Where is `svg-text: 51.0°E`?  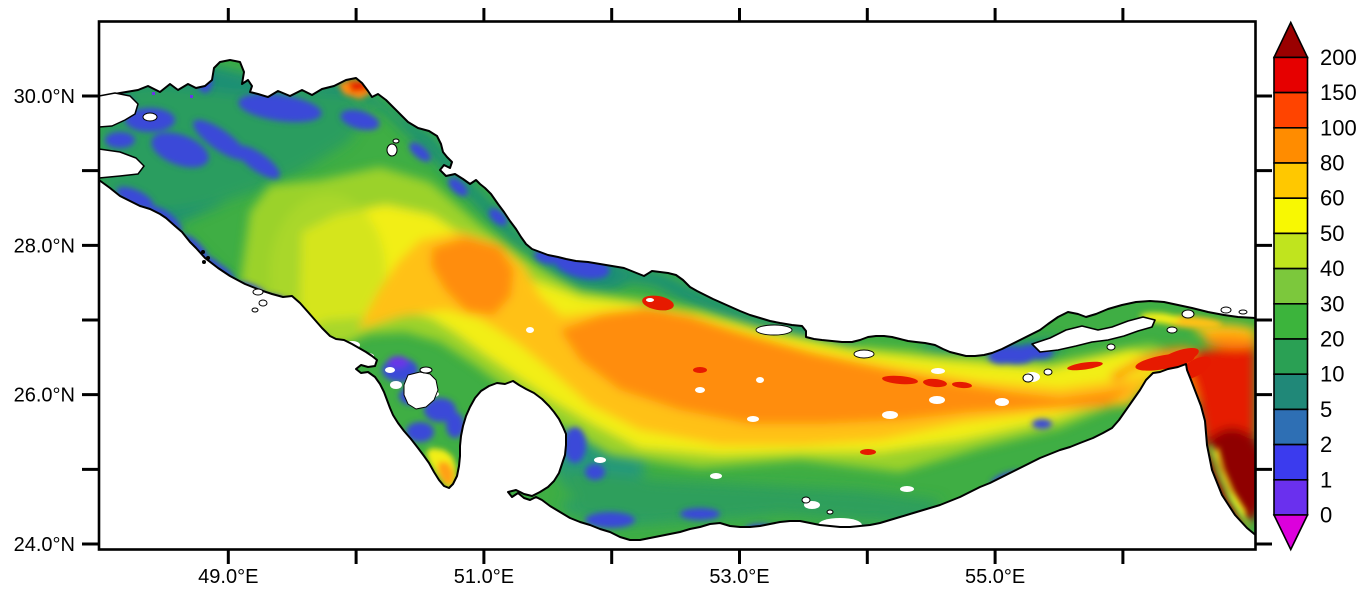
svg-text: 51.0°E is located at coordinates (484, 577).